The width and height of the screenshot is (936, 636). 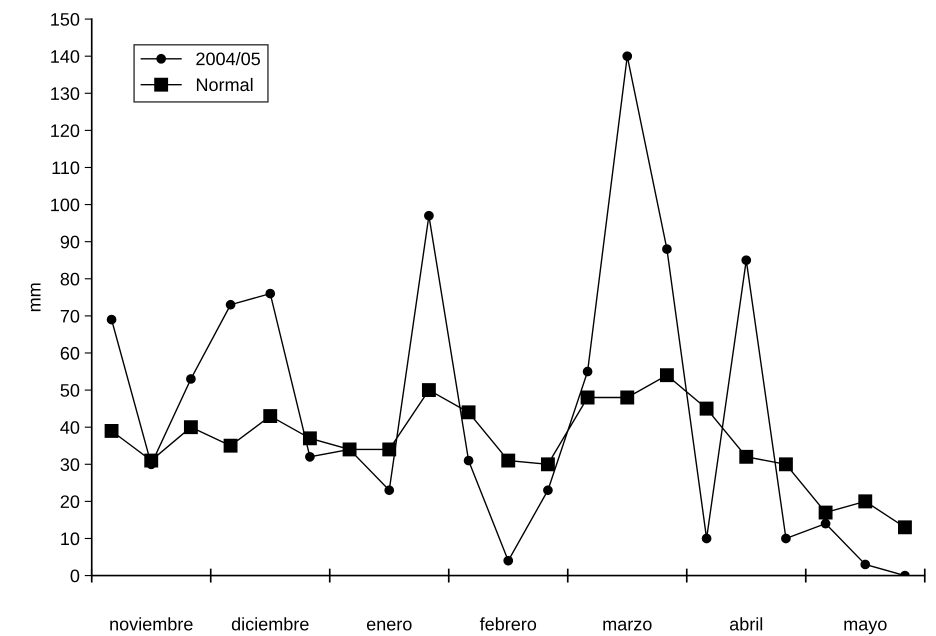 What do you see at coordinates (70, 390) in the screenshot?
I see `y-tick-label: 50` at bounding box center [70, 390].